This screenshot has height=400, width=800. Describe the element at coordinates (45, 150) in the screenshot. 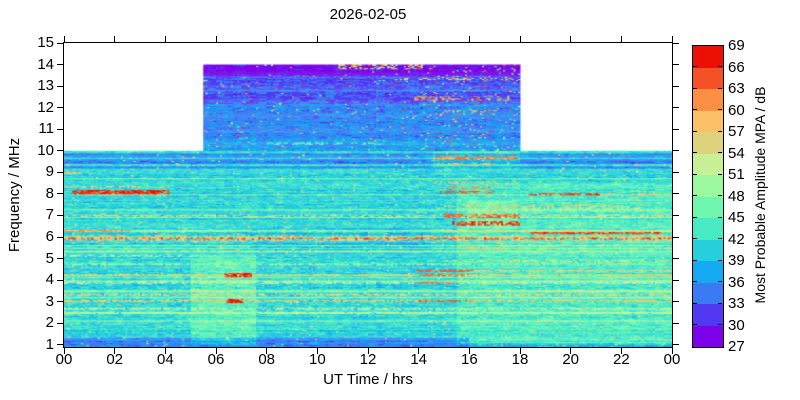

I see `y-tick-label: 10` at that location.